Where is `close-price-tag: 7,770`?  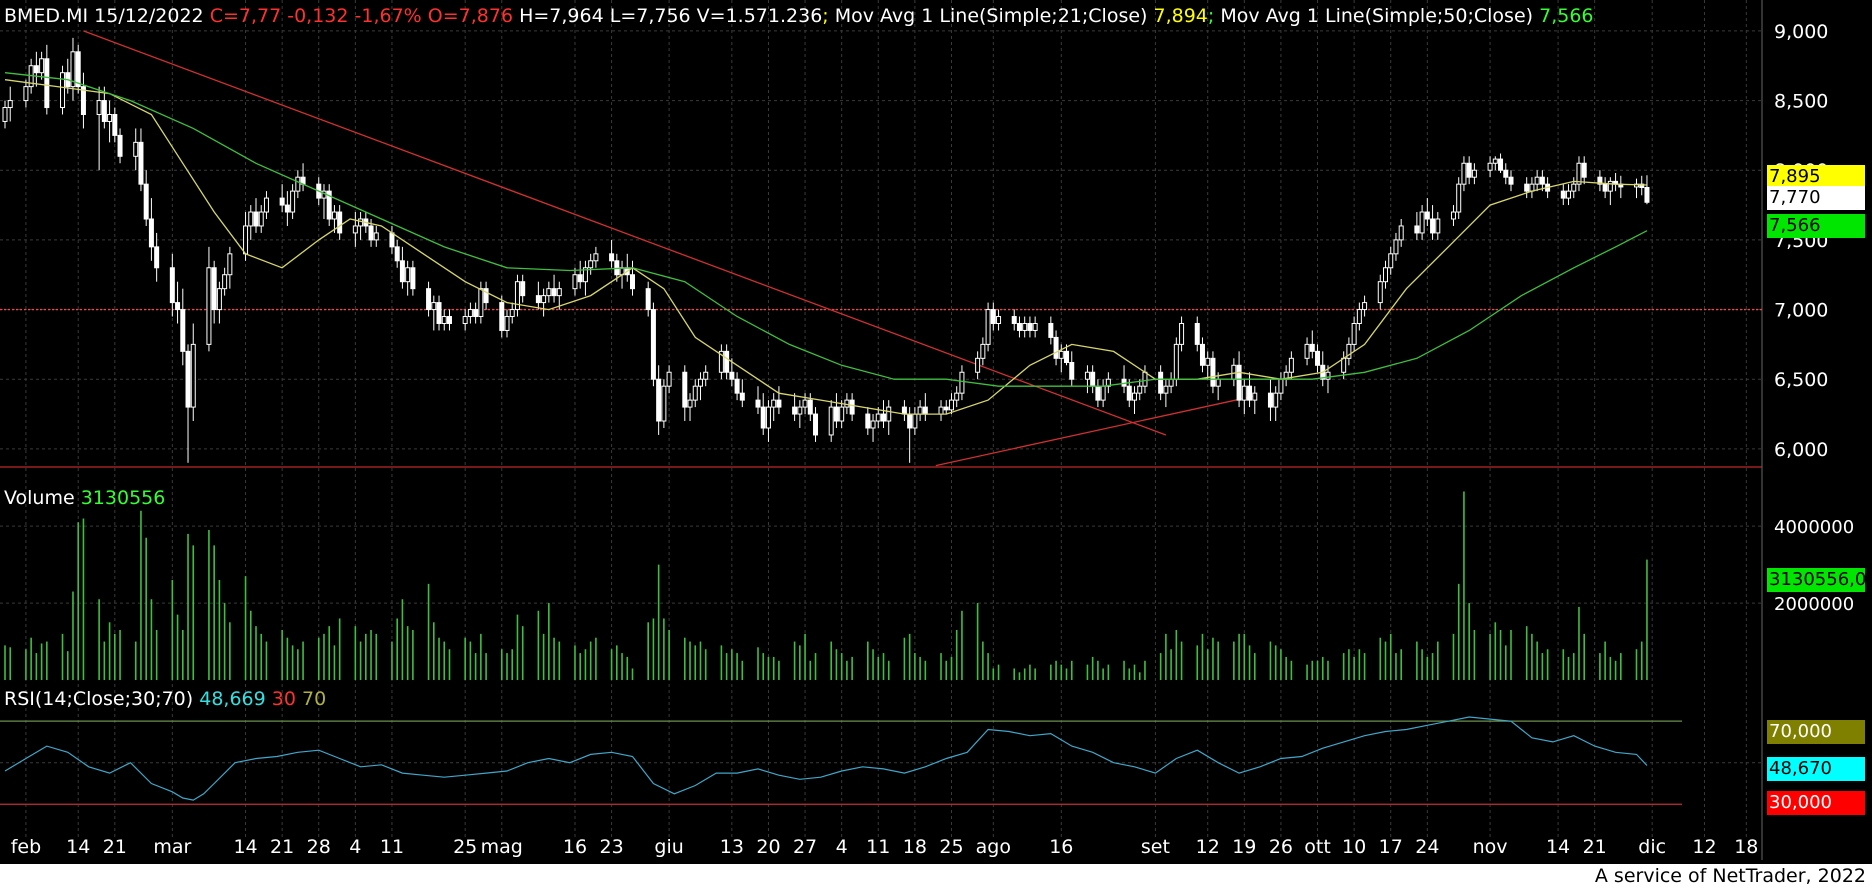 close-price-tag: 7,770 is located at coordinates (1816, 198).